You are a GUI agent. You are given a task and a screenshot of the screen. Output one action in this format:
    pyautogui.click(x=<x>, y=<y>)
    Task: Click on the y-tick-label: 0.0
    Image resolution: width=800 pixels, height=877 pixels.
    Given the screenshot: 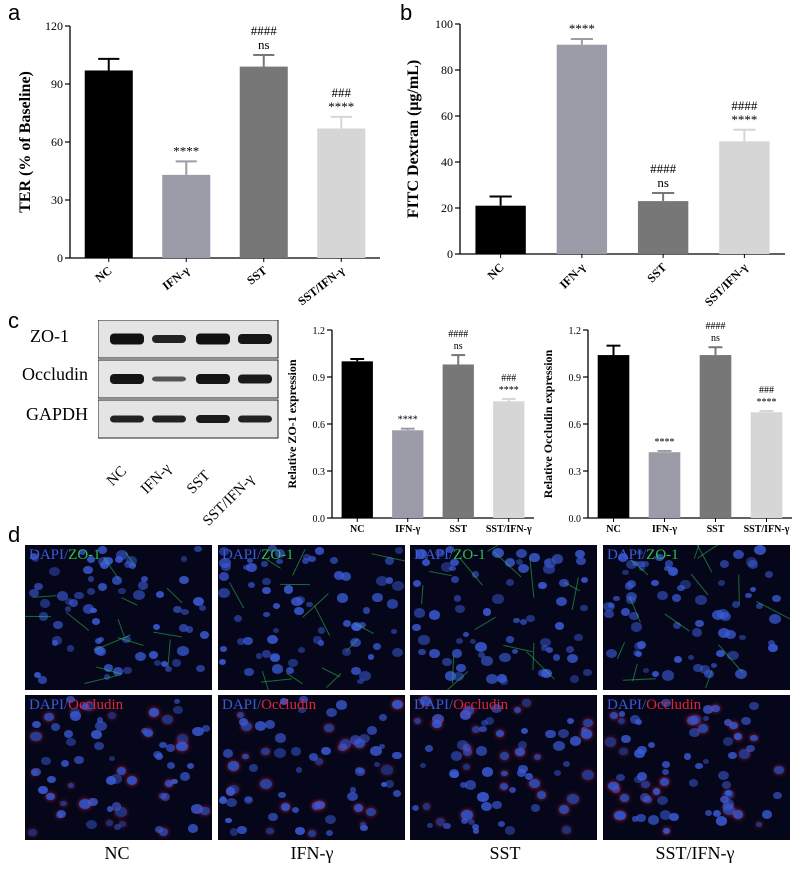 What is the action you would take?
    pyautogui.click(x=319, y=519)
    